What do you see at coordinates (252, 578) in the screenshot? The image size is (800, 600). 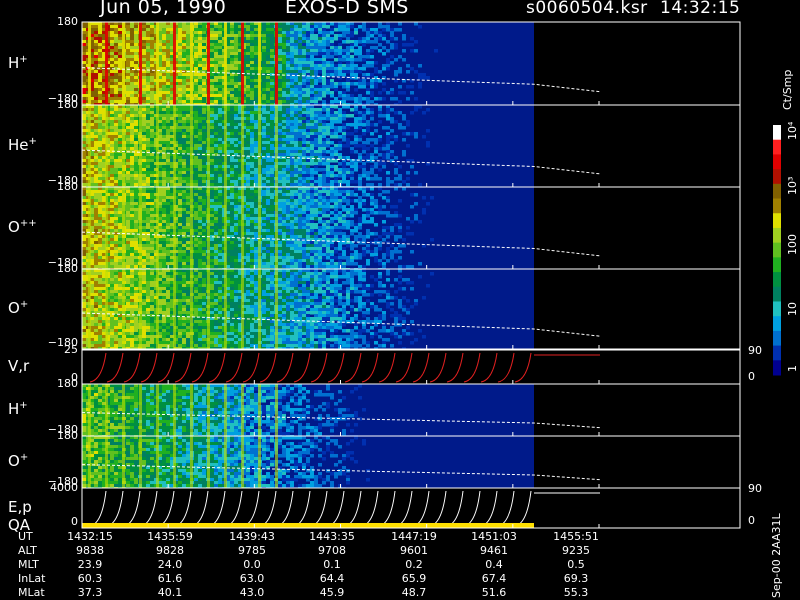 I see `ephemeris-value: 63.0` at bounding box center [252, 578].